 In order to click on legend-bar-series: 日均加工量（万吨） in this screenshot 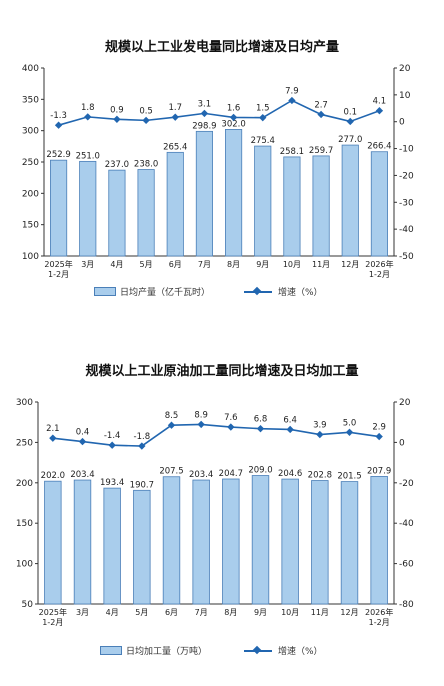, I will do `click(153, 650)`.